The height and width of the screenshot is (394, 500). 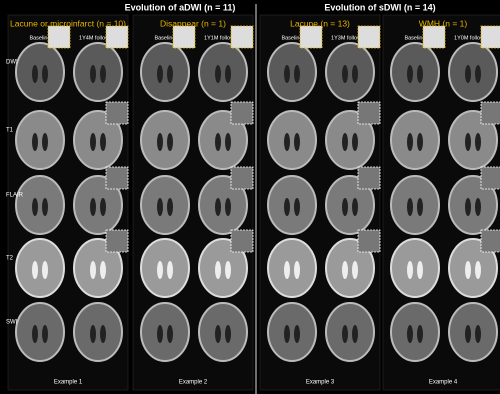 What do you see at coordinates (379, 7) in the screenshot?
I see `group-title: Evolution of sDWI (n = 14)` at bounding box center [379, 7].